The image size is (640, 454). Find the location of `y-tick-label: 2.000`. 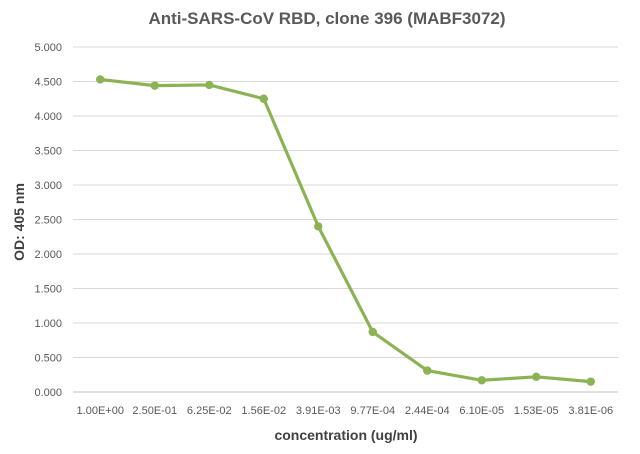

y-tick-label: 2.000 is located at coordinates (48, 255).